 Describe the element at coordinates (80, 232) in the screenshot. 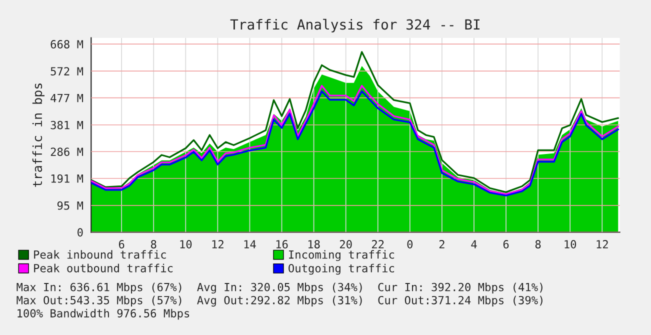

I see `y-tick-label: 0` at that location.